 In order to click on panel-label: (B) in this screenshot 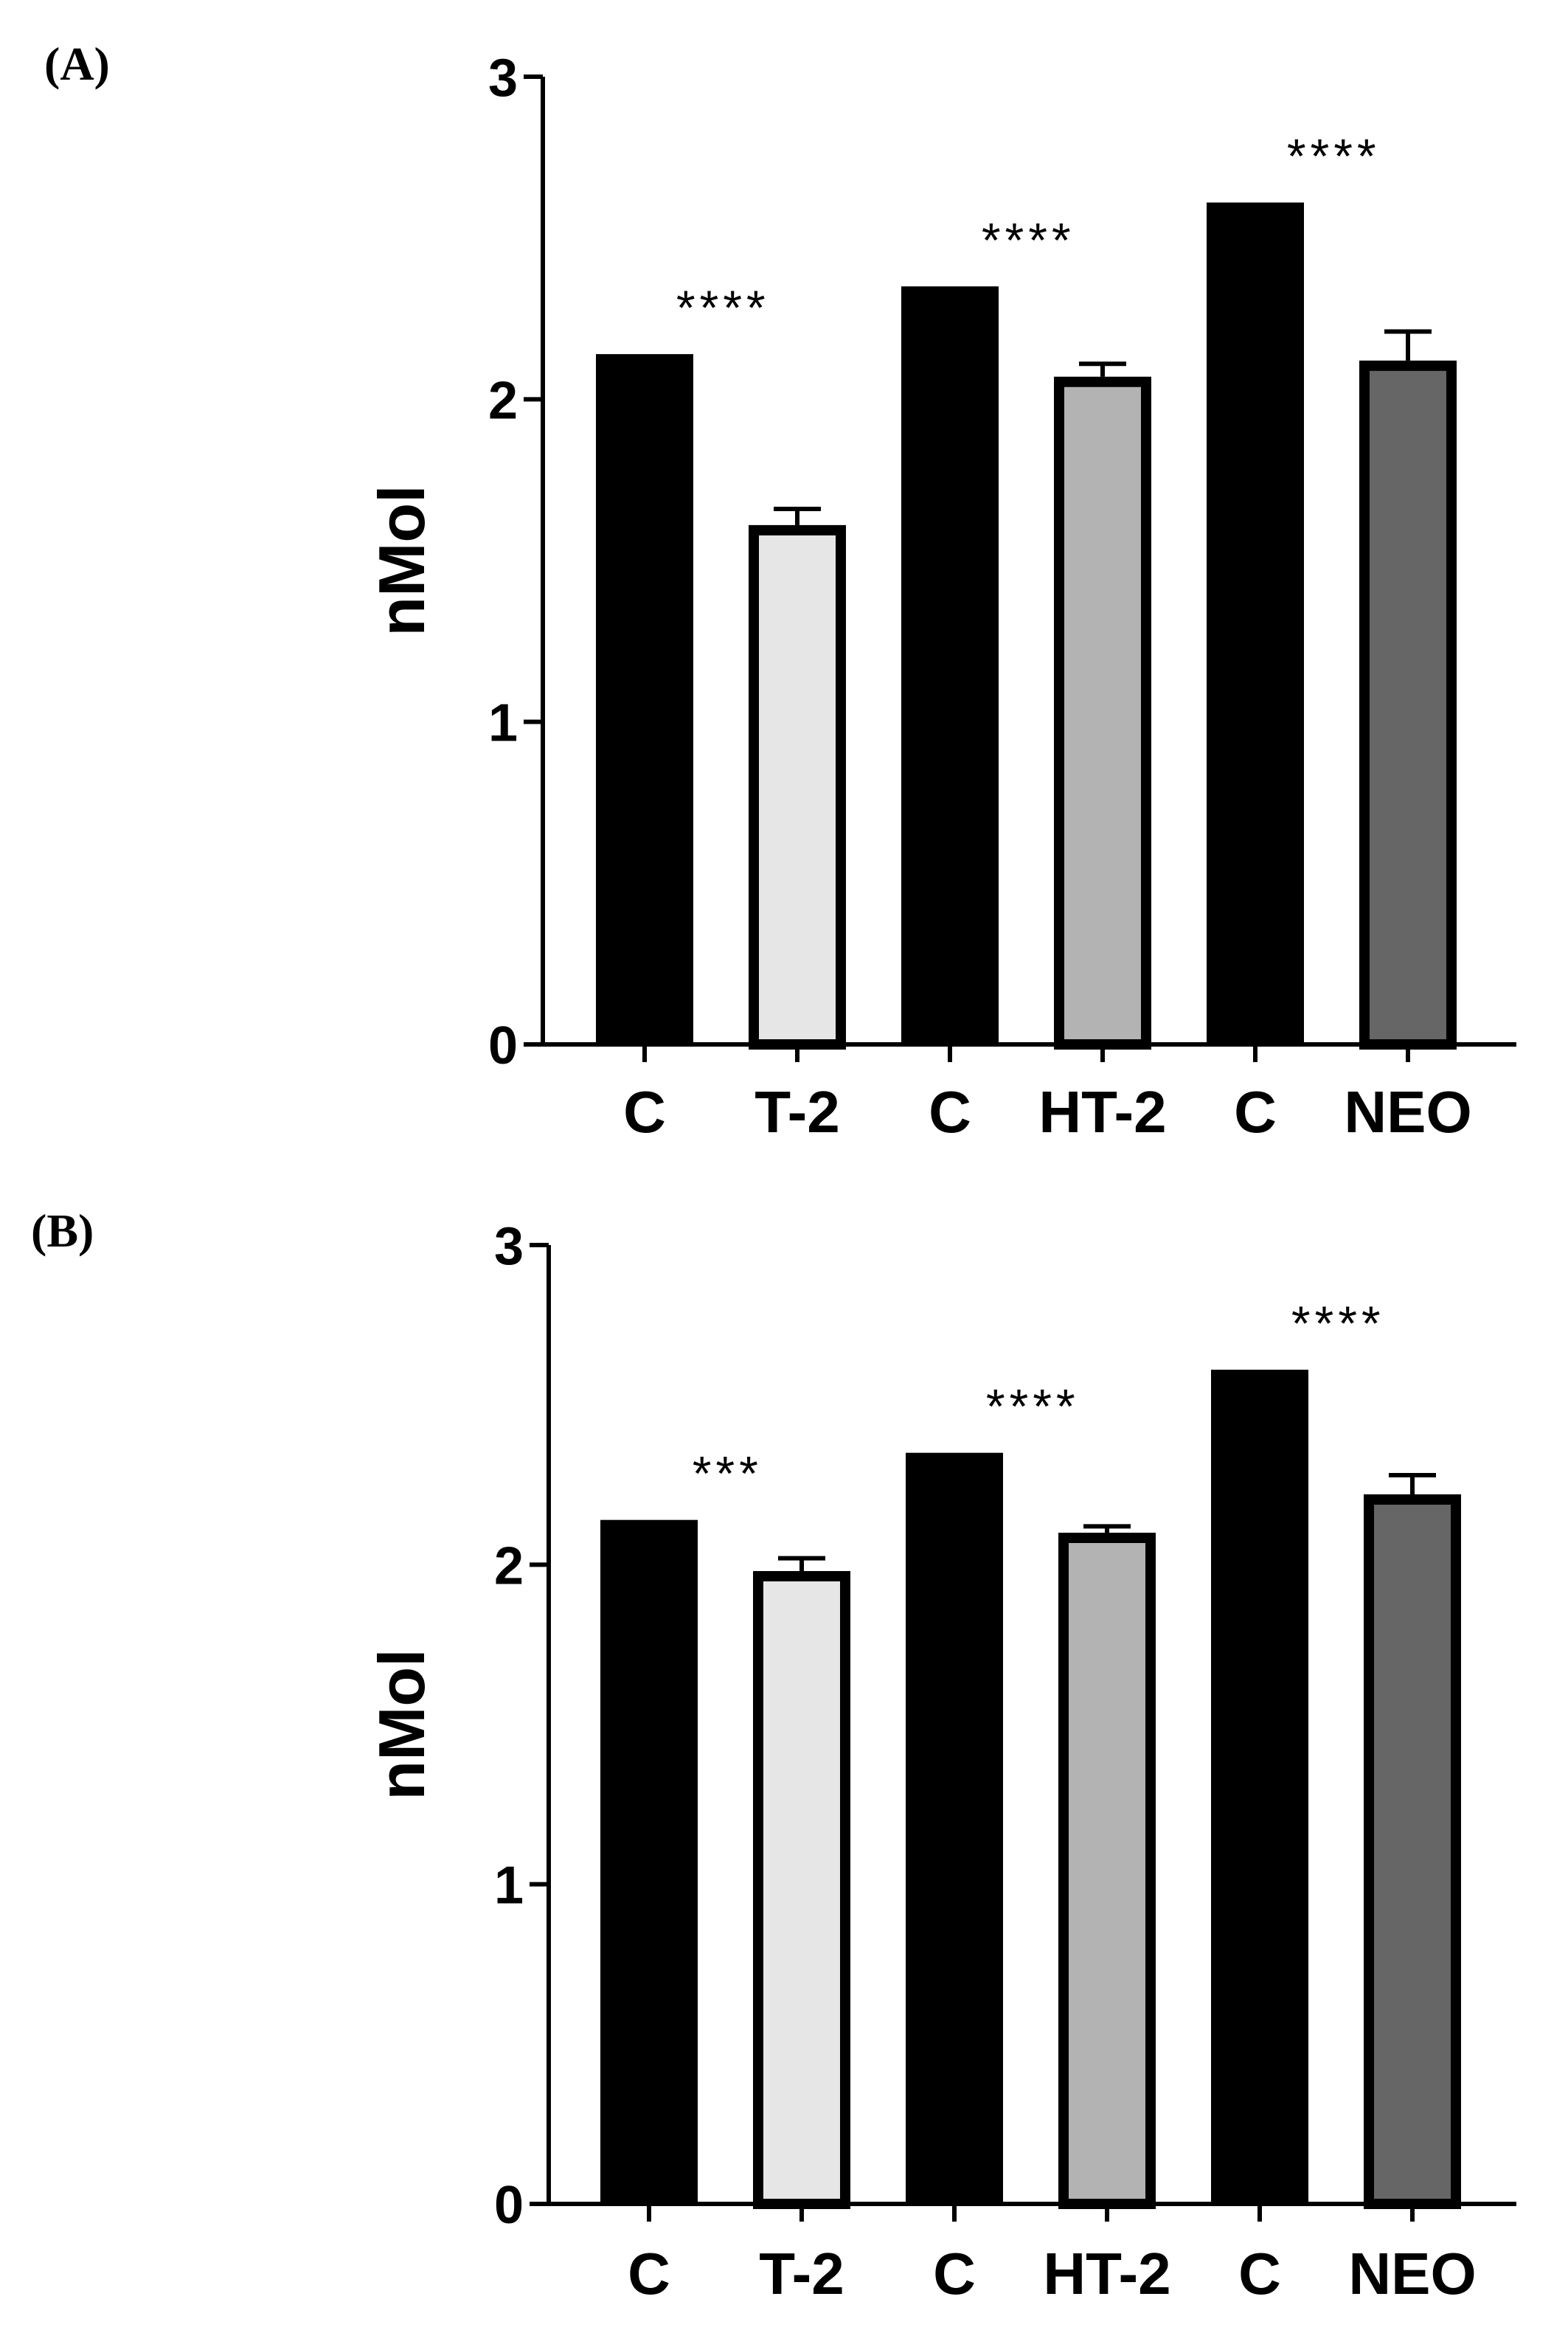, I will do `click(62, 1230)`.